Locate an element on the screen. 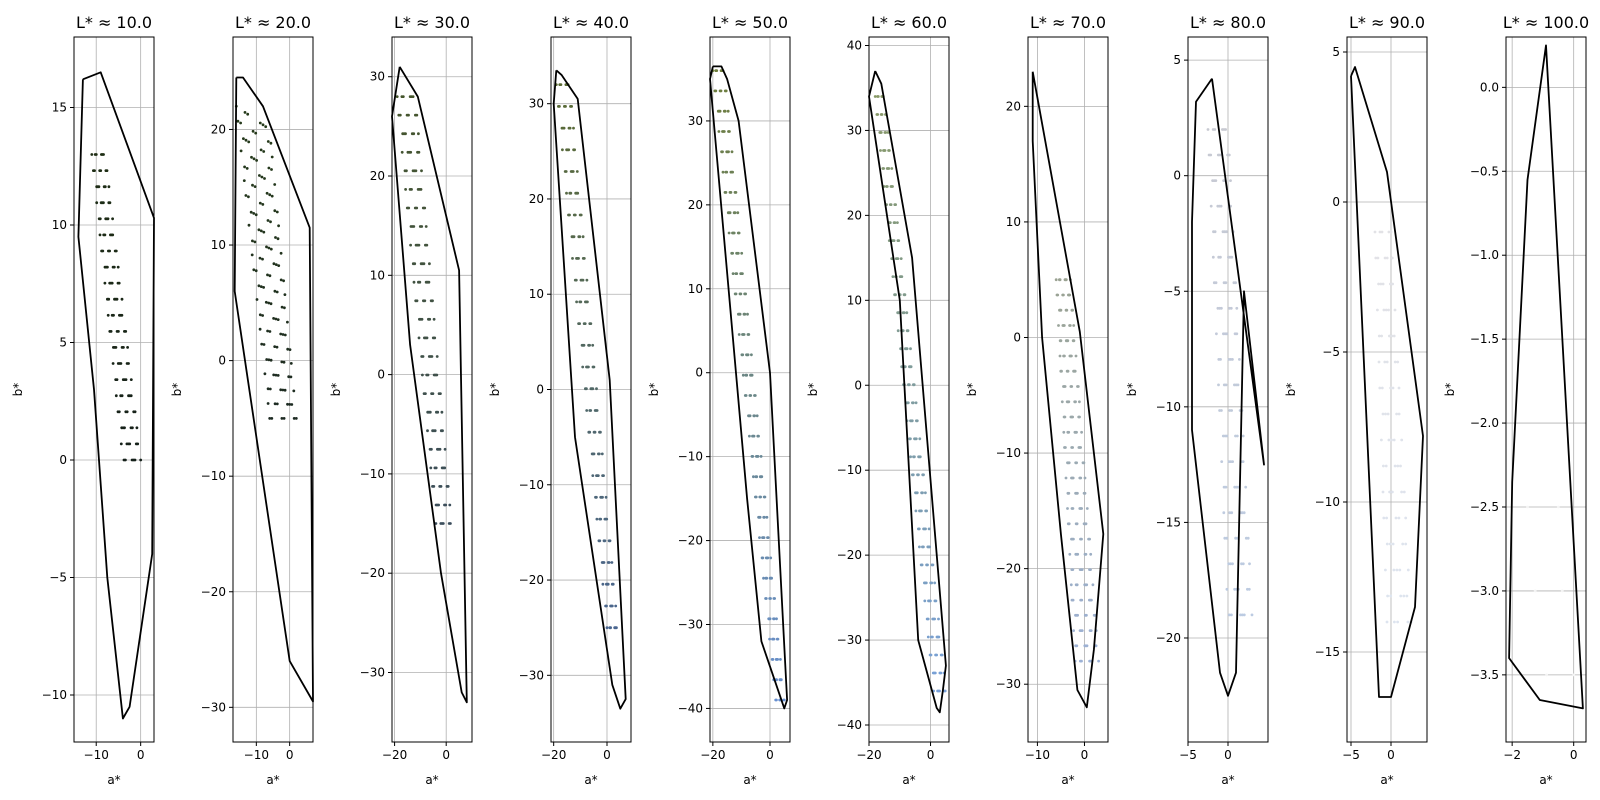 This screenshot has width=1600, height=800. y-tick-label: −2.5 is located at coordinates (1484, 507).